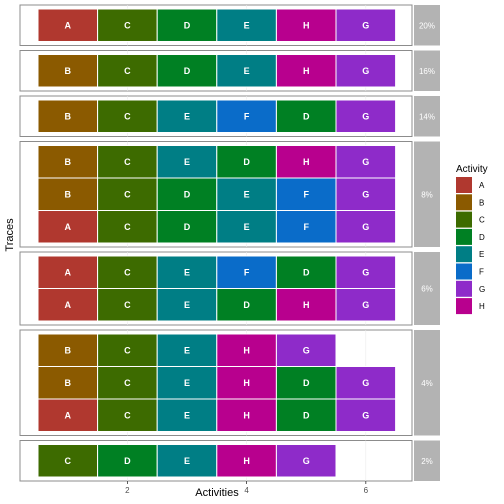  Describe the element at coordinates (482, 185) in the screenshot. I see `legend-item-label: A` at that location.